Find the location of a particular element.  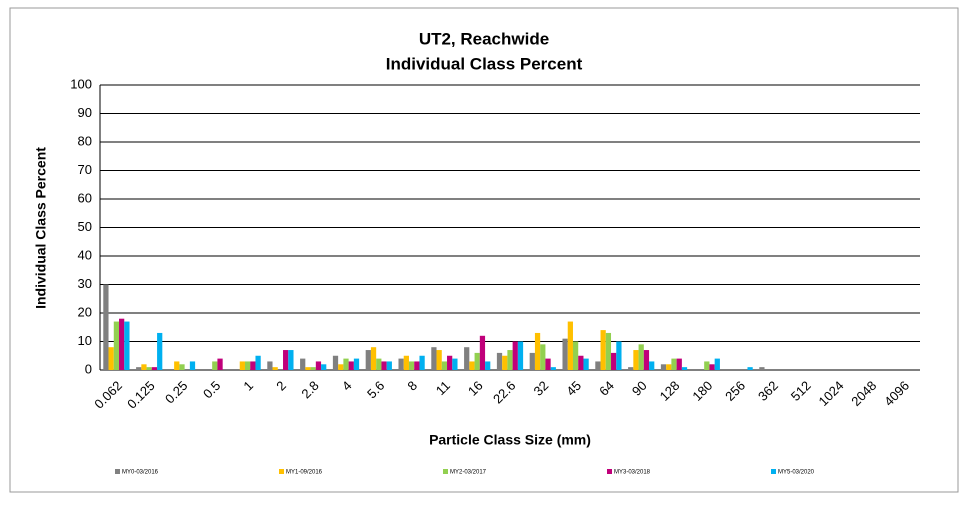

legend-label: MY2-03/2017 is located at coordinates (468, 473).